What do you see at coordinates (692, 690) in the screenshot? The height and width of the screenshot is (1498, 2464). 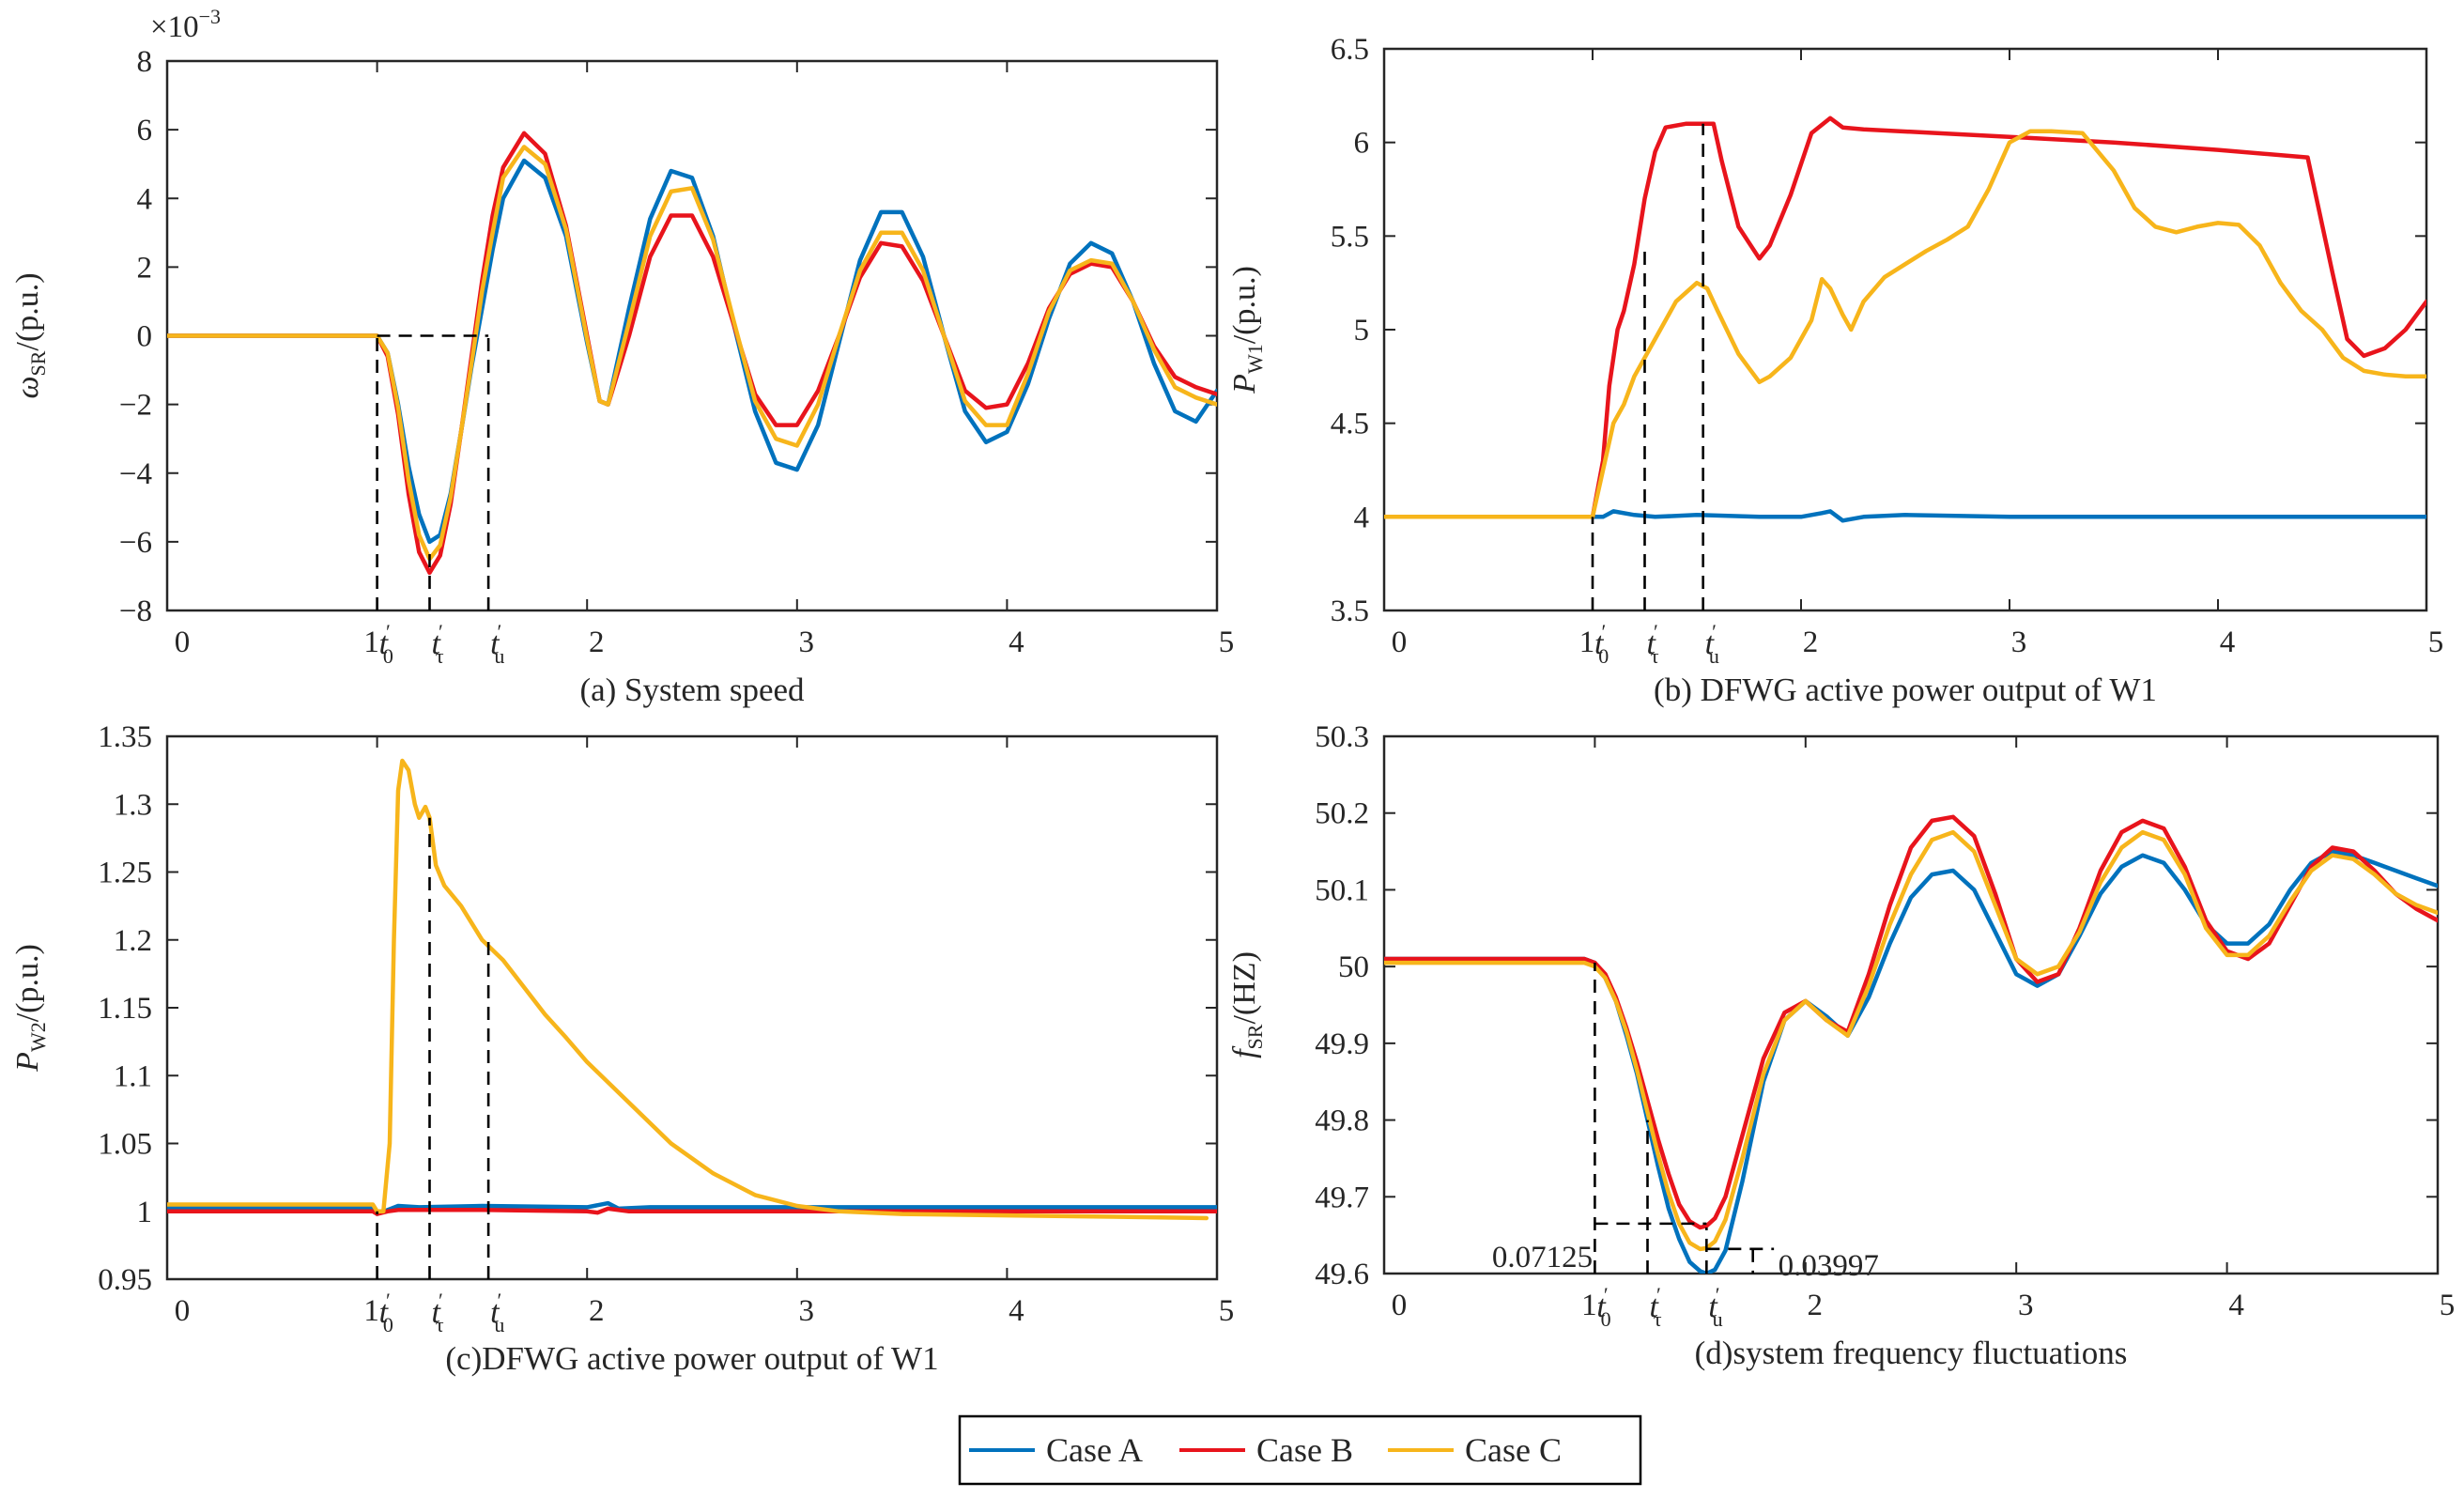 I see `caption-a: (a) System speed` at bounding box center [692, 690].